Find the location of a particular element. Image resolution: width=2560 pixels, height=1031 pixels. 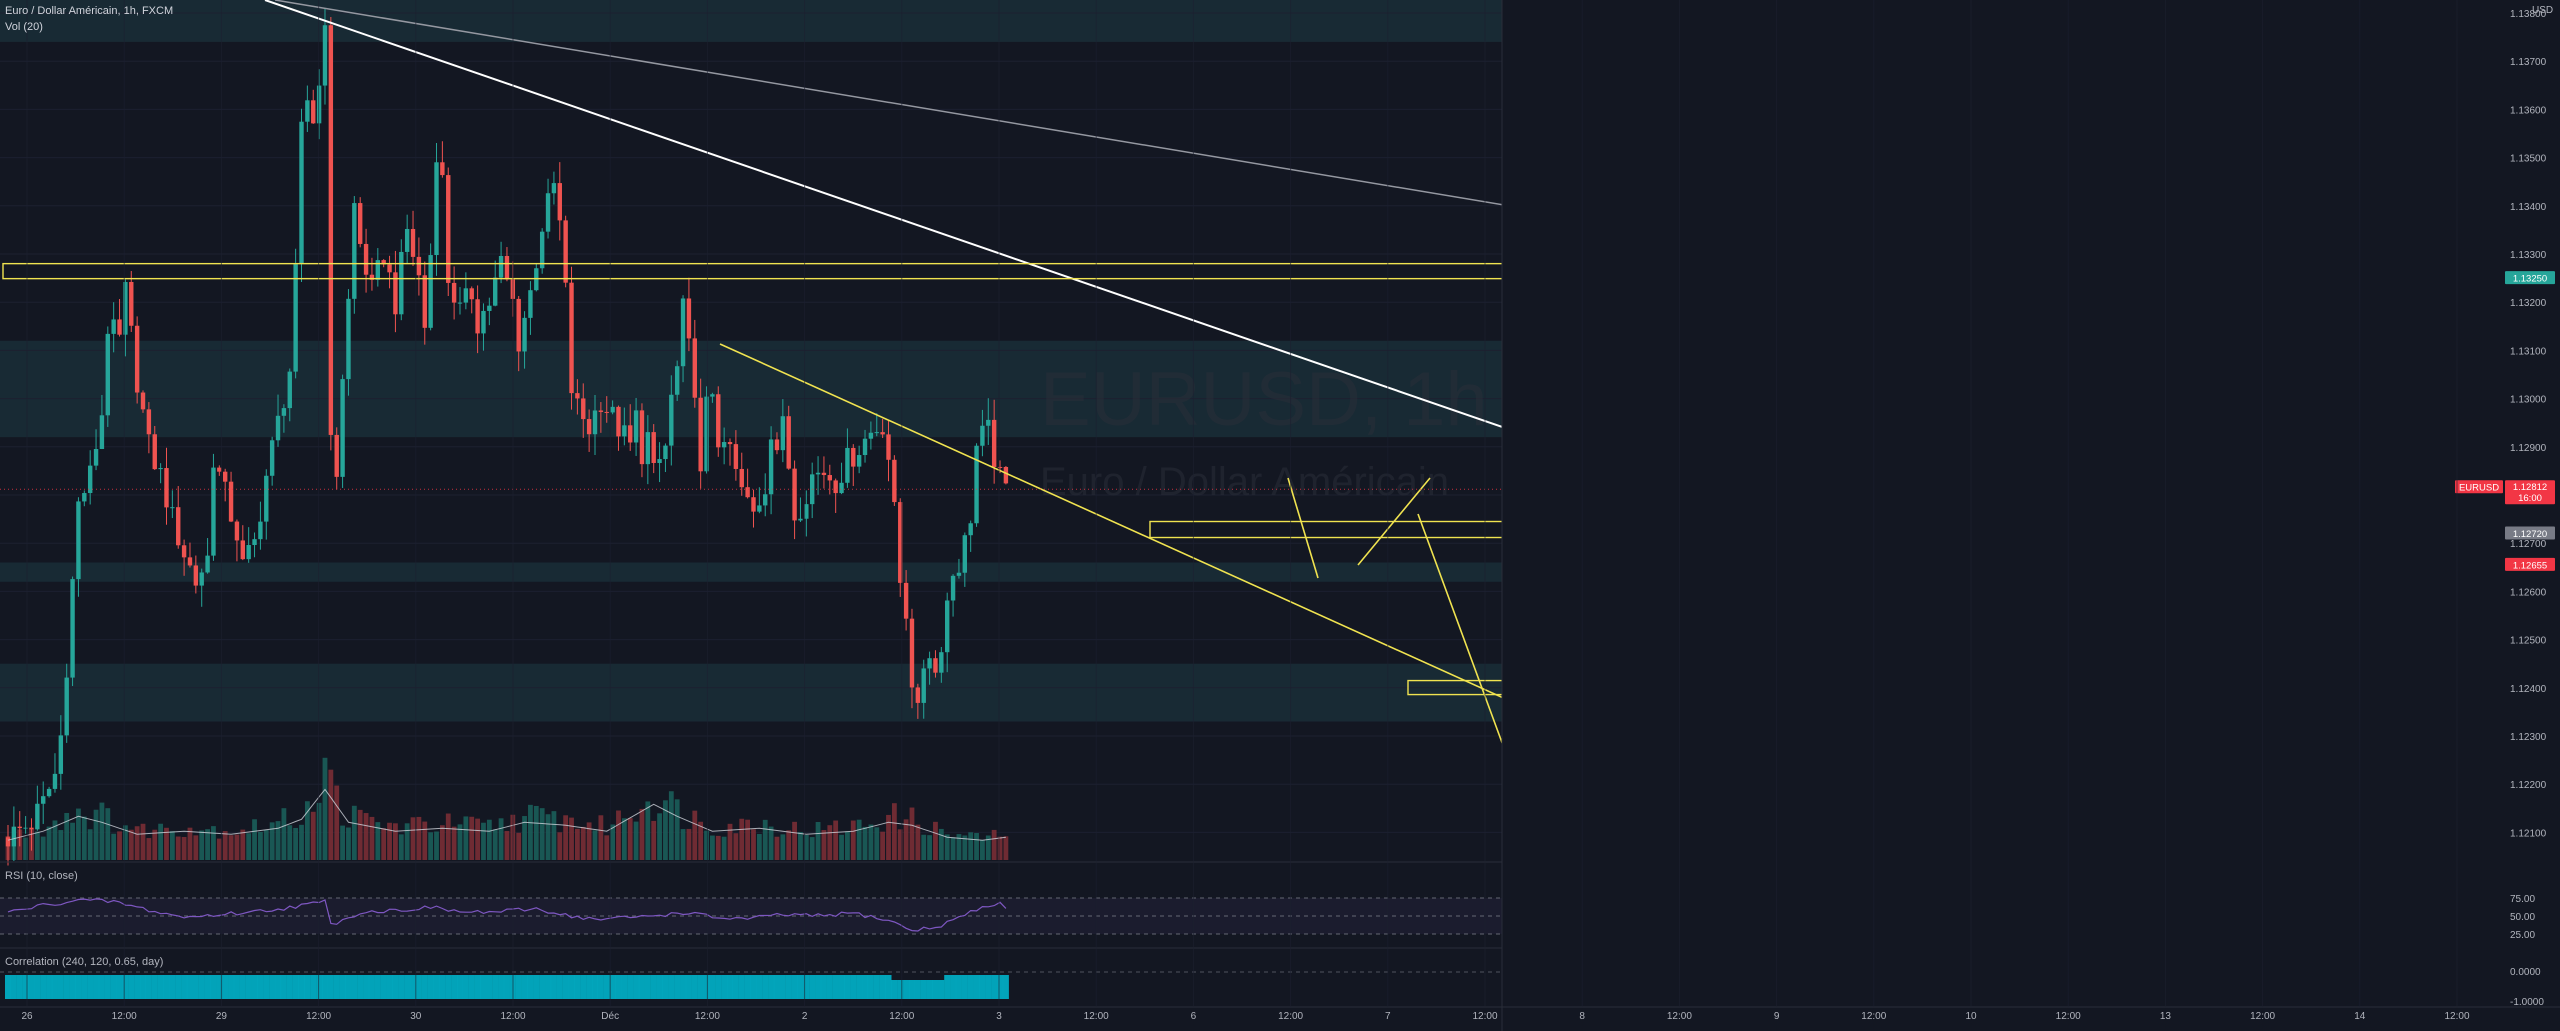

correlation-legend: Correlation (240, 120, 0.65, day) is located at coordinates (84, 962).